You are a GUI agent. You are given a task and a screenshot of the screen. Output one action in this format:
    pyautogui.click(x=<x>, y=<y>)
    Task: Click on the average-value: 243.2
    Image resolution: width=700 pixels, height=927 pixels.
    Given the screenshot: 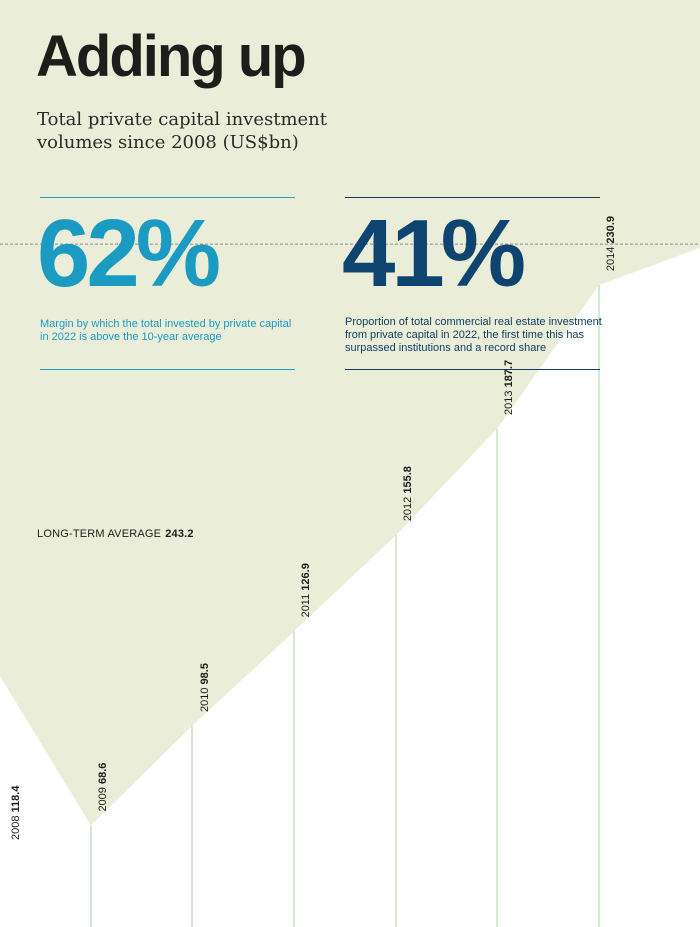 What is the action you would take?
    pyautogui.click(x=179, y=534)
    